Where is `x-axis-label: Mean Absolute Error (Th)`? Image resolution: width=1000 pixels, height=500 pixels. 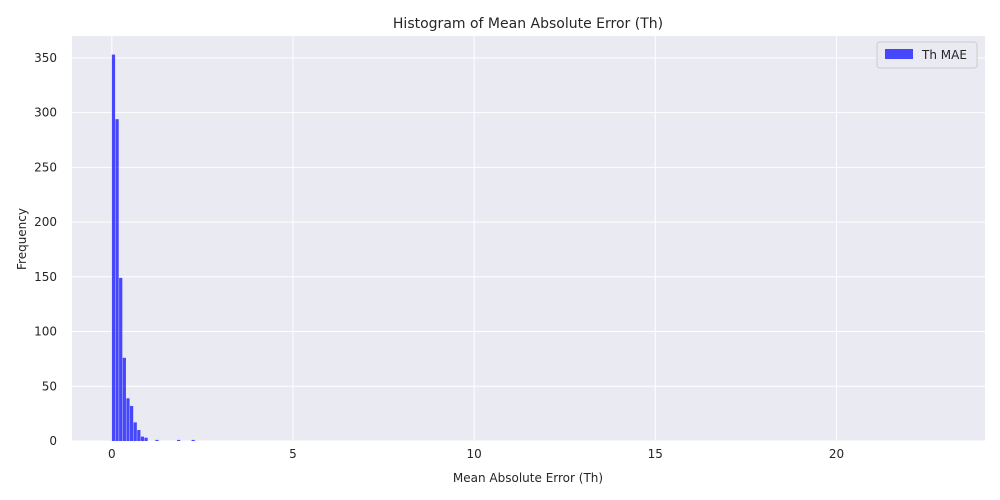 x-axis-label: Mean Absolute Error (Th) is located at coordinates (528, 478).